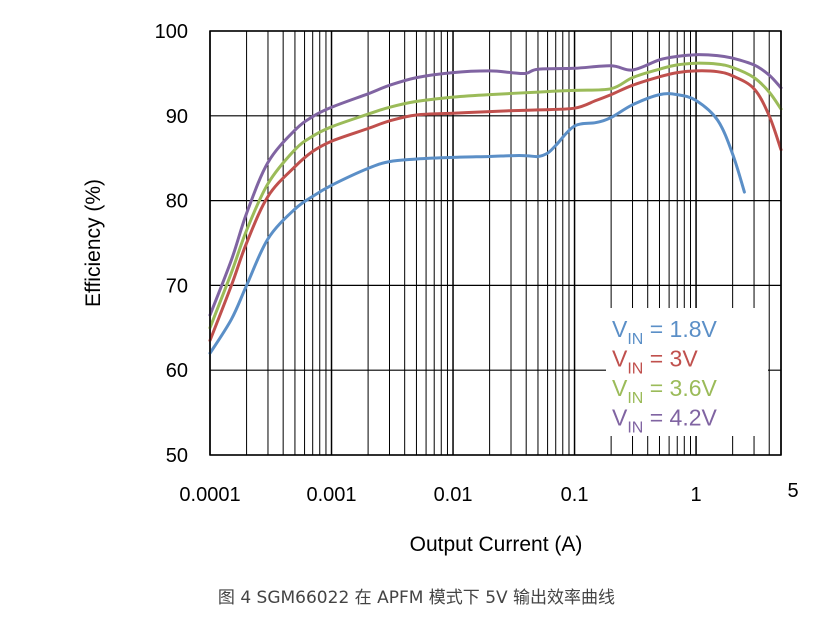 Image resolution: width=833 pixels, height=625 pixels. I want to click on y-tick-label: 100, so click(171, 32).